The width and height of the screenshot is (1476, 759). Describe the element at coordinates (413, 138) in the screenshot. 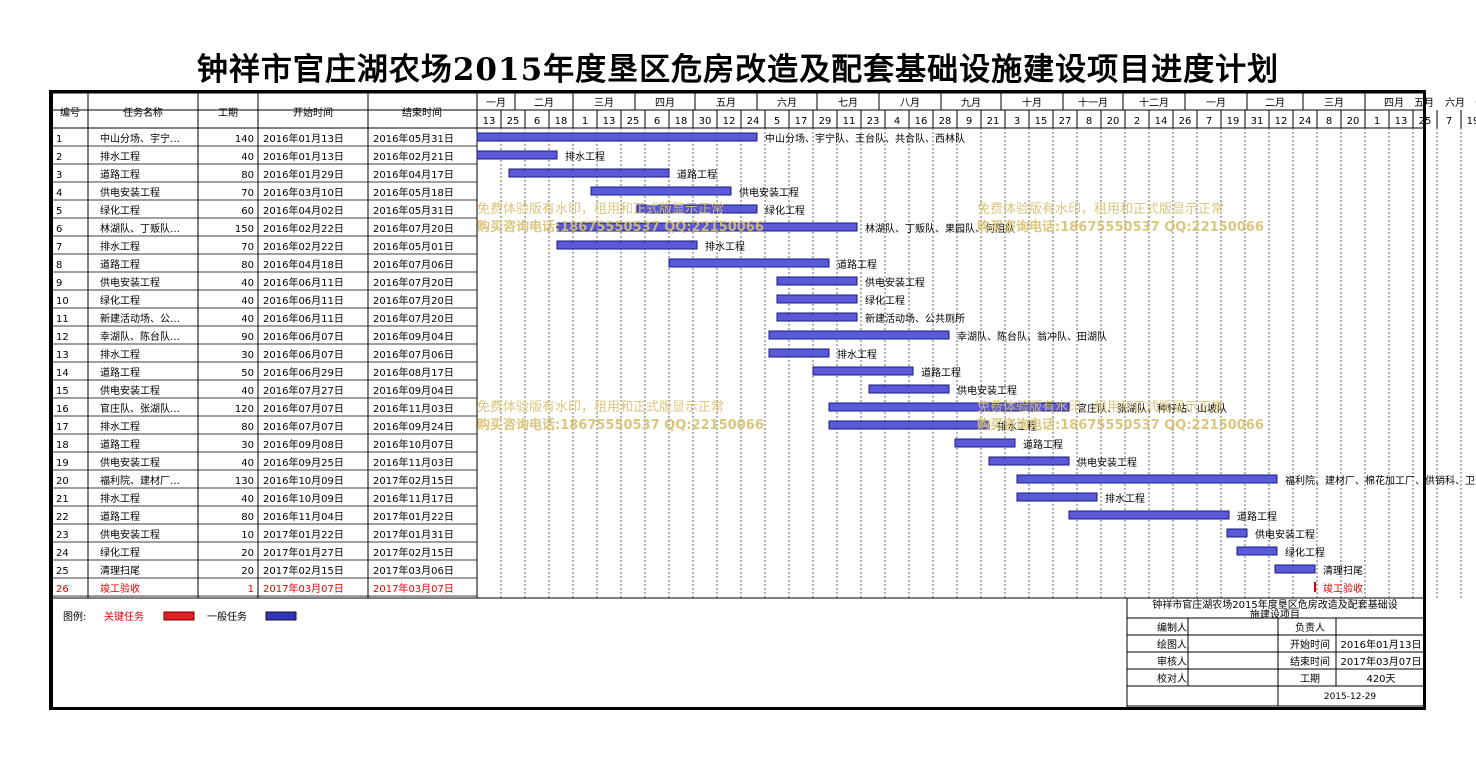

I see `task-end: 2016年05月31日` at that location.